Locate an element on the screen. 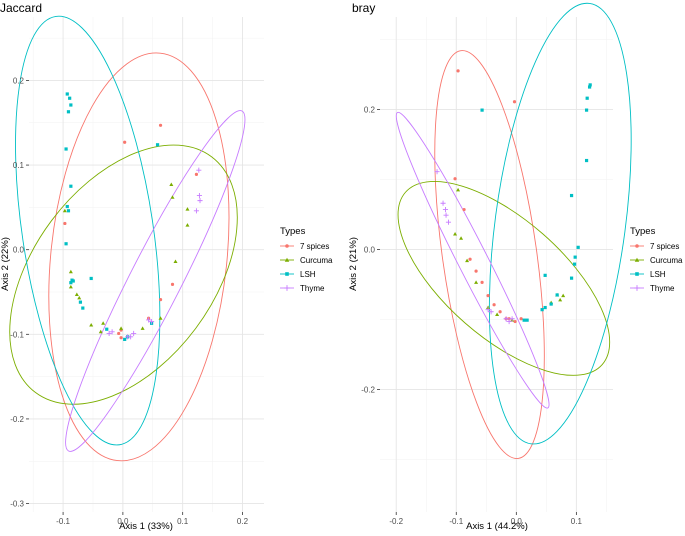 Image resolution: width=685 pixels, height=536 pixels. bray-y-tick-label: 0.2 is located at coordinates (370, 109).